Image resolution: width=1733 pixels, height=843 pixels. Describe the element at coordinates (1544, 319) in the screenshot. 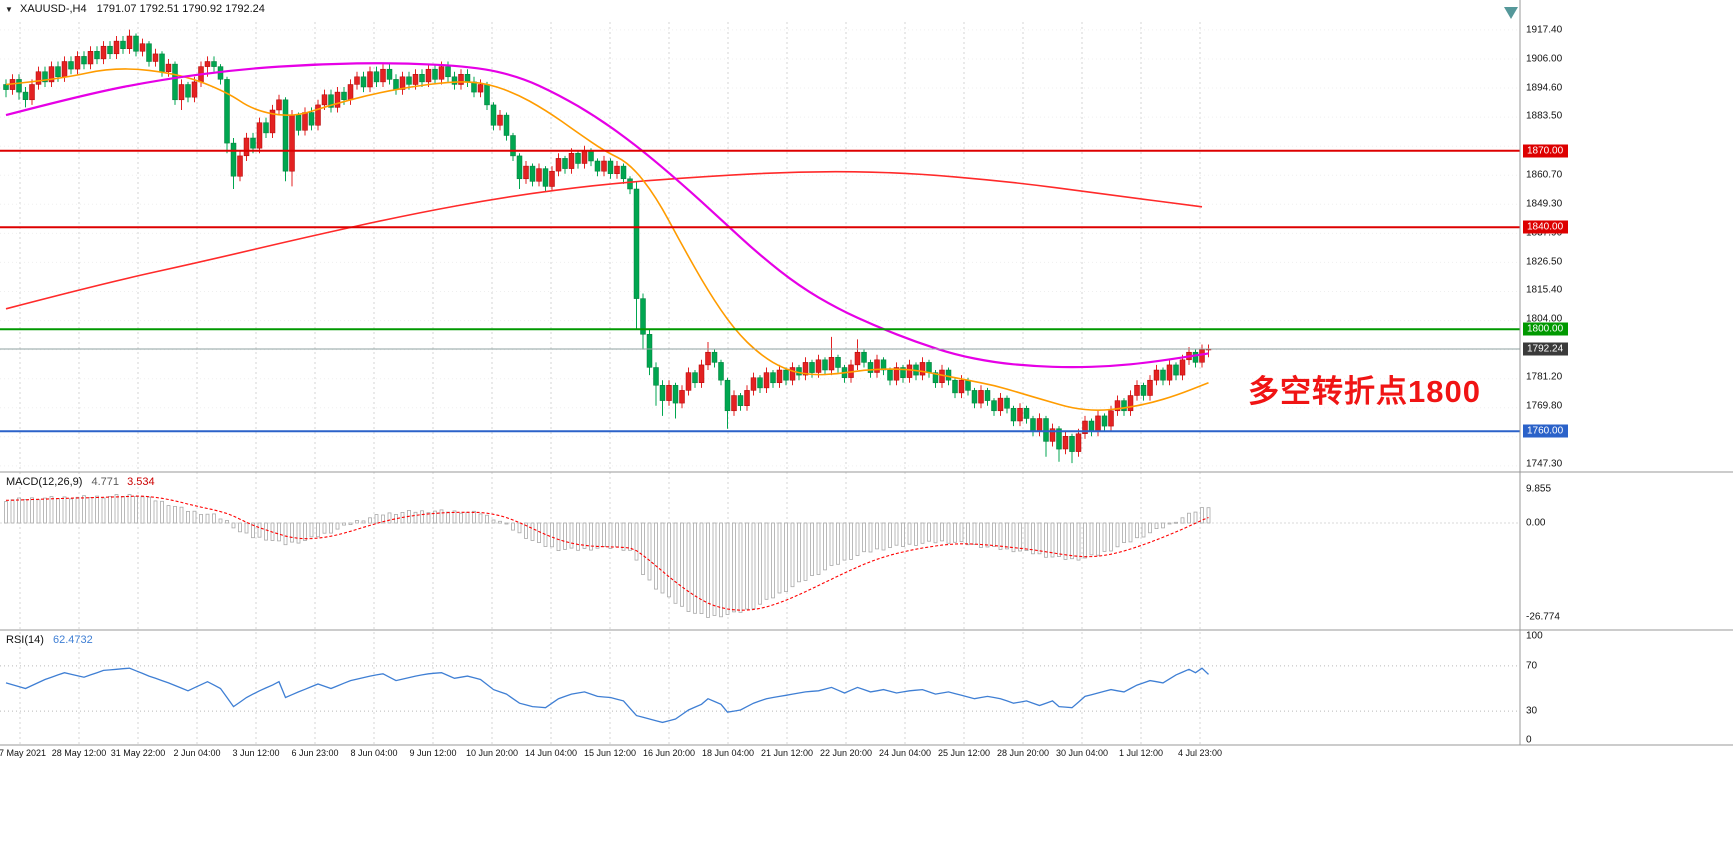

I see `price-axis-label: 1804.00` at that location.